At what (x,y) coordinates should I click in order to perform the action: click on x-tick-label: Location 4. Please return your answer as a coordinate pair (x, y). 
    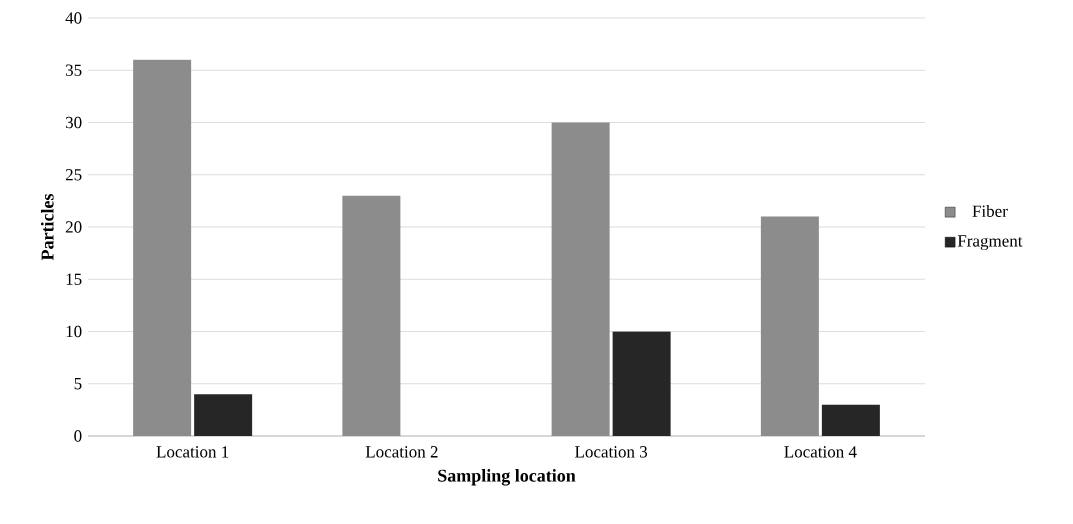
    Looking at the image, I should click on (820, 452).